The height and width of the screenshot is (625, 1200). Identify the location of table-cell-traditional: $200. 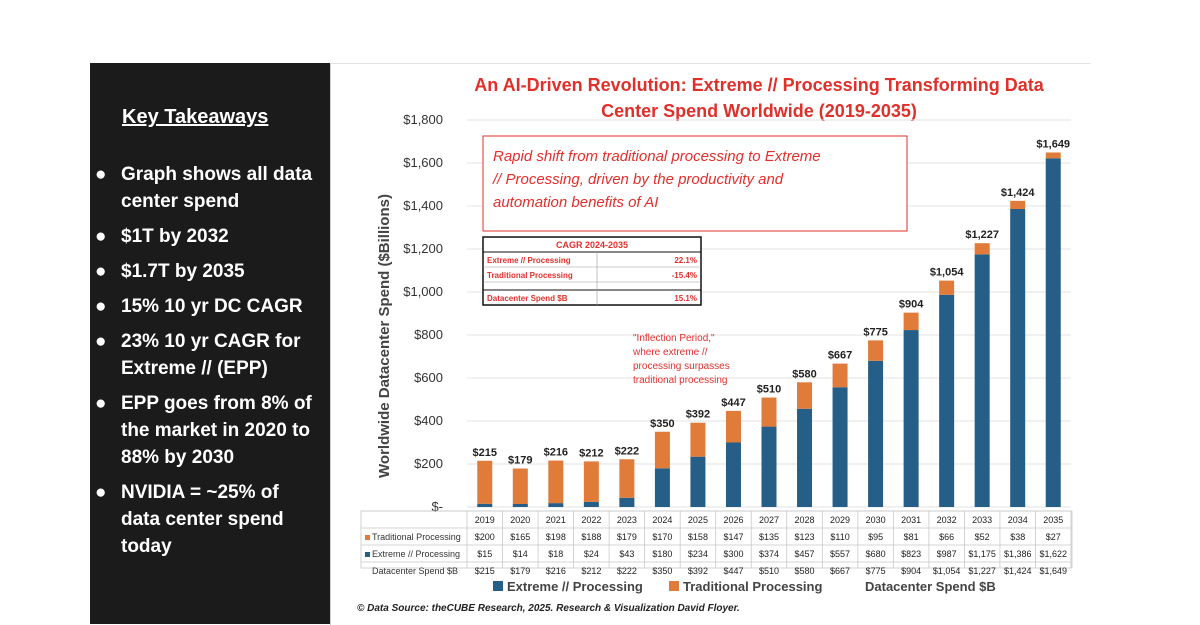
(485, 537).